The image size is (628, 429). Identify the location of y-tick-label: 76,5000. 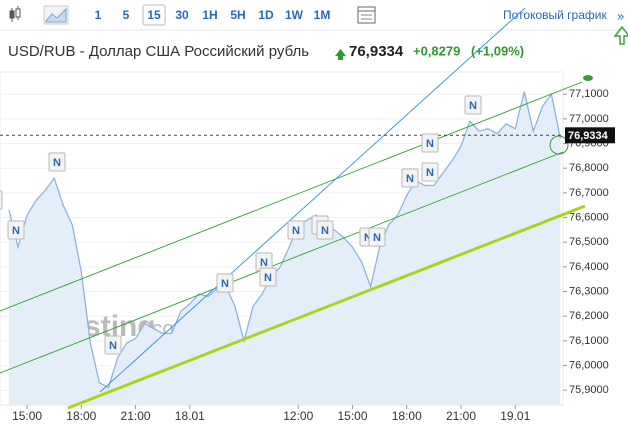
(589, 242).